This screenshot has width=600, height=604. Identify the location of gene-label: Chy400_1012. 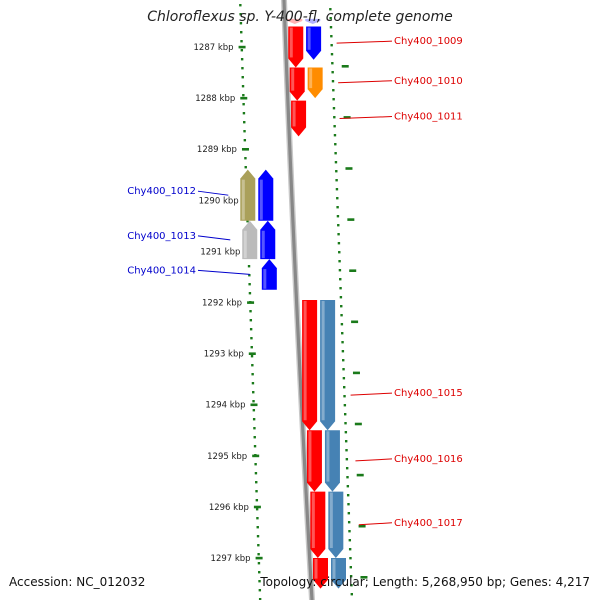
(161, 191).